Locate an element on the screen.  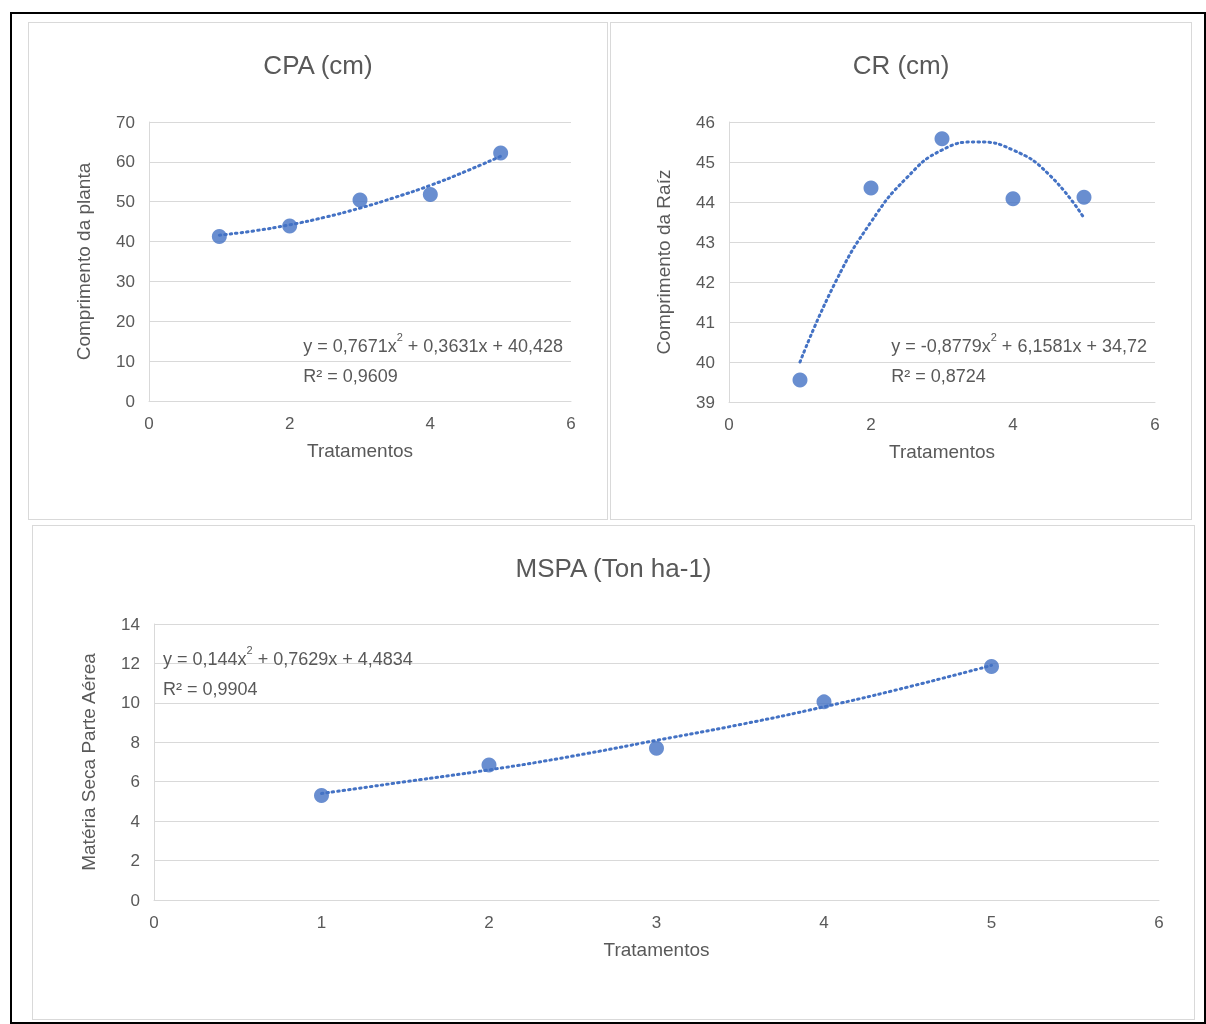
y-axis-title: Comprimento da planta is located at coordinates (83, 261).